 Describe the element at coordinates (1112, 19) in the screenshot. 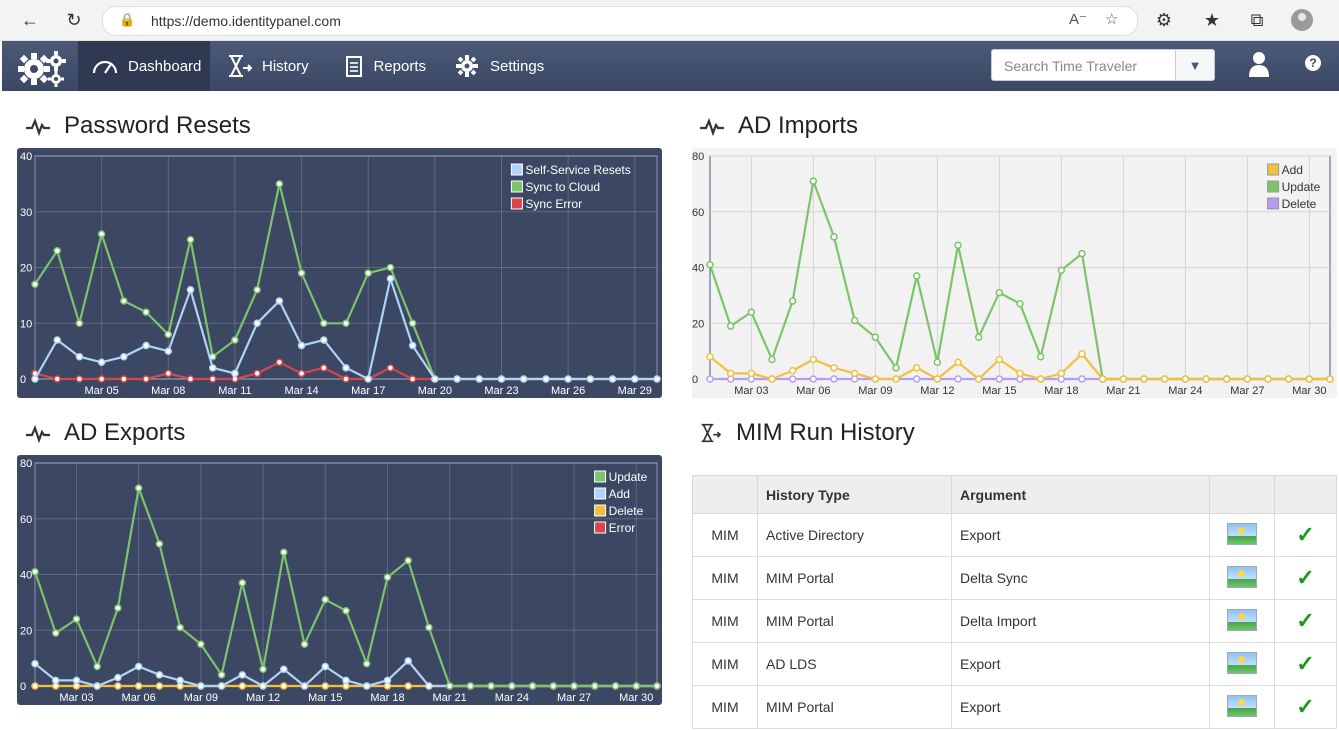

I see `favorite-add-icon: ☆` at that location.